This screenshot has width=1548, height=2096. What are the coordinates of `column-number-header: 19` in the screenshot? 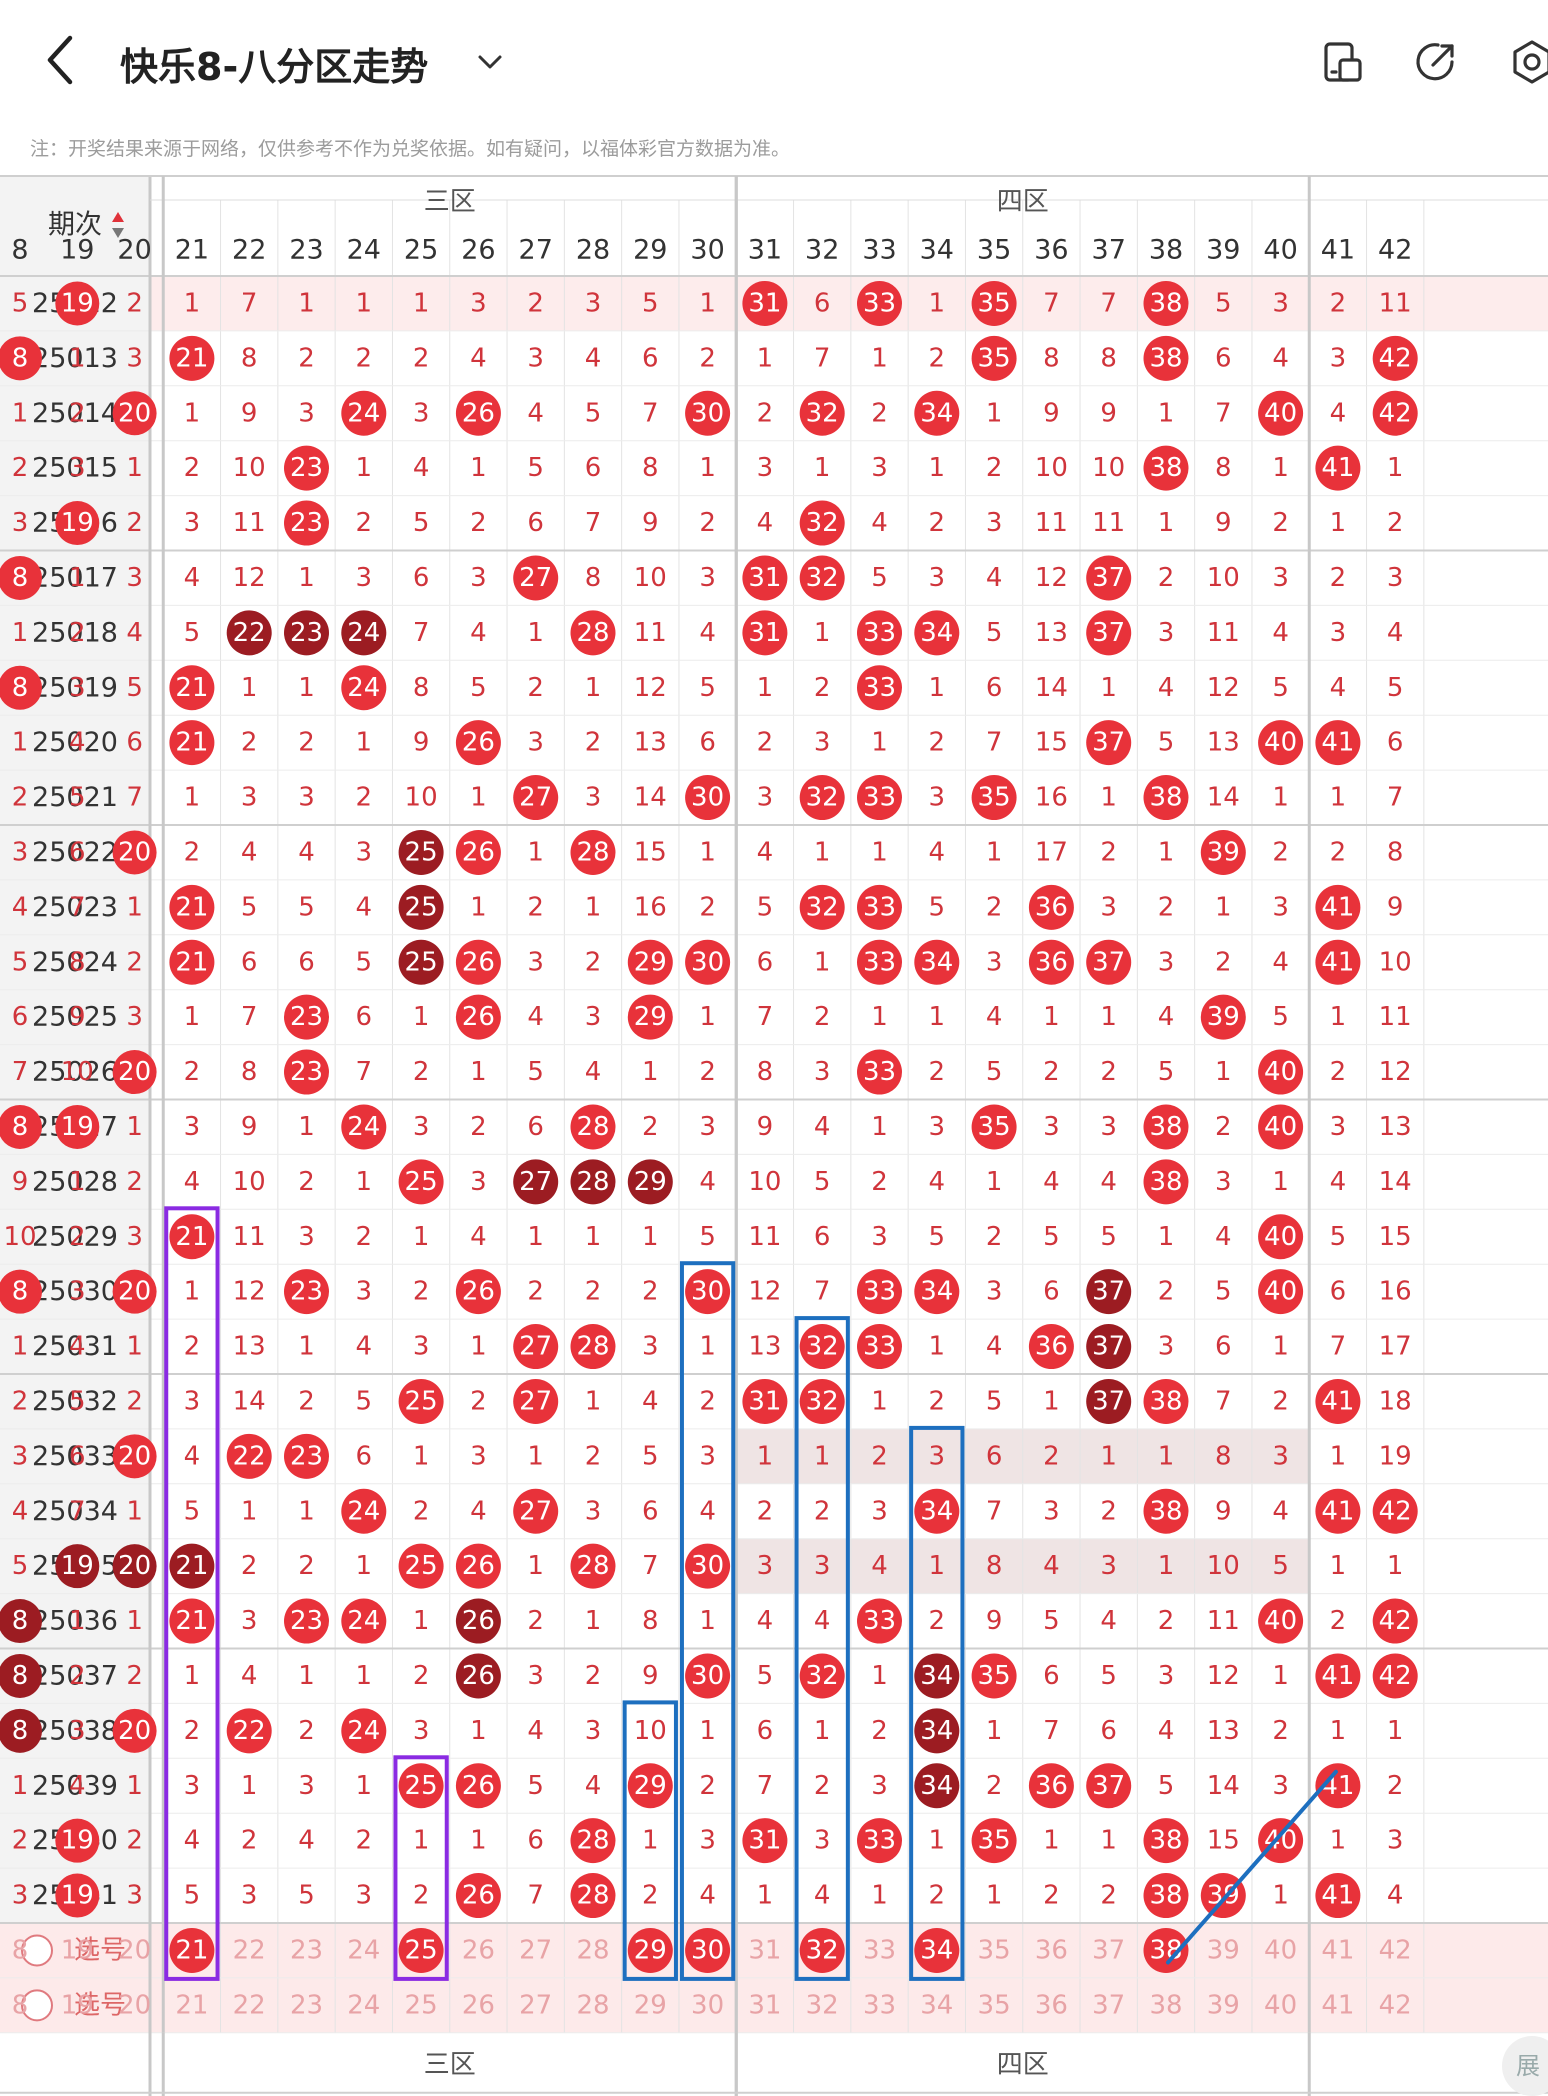 It's located at (77, 250).